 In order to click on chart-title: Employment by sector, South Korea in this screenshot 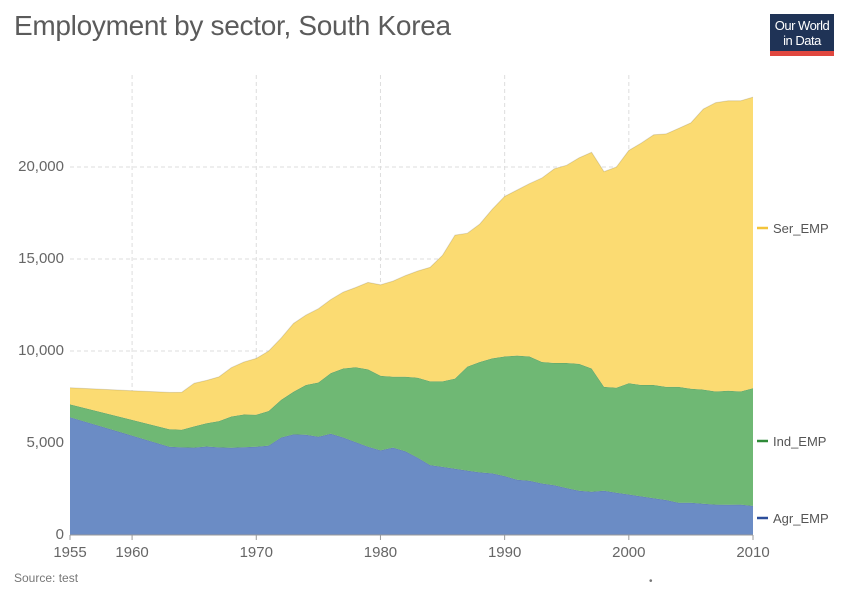, I will do `click(232, 25)`.